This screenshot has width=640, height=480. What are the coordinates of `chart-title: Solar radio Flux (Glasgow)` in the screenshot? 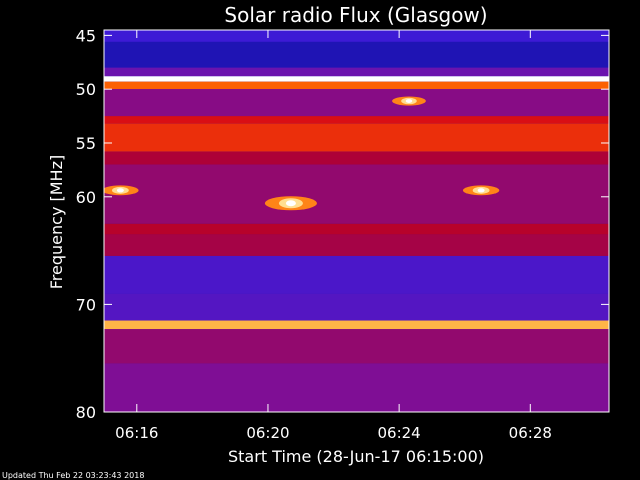 It's located at (355, 15).